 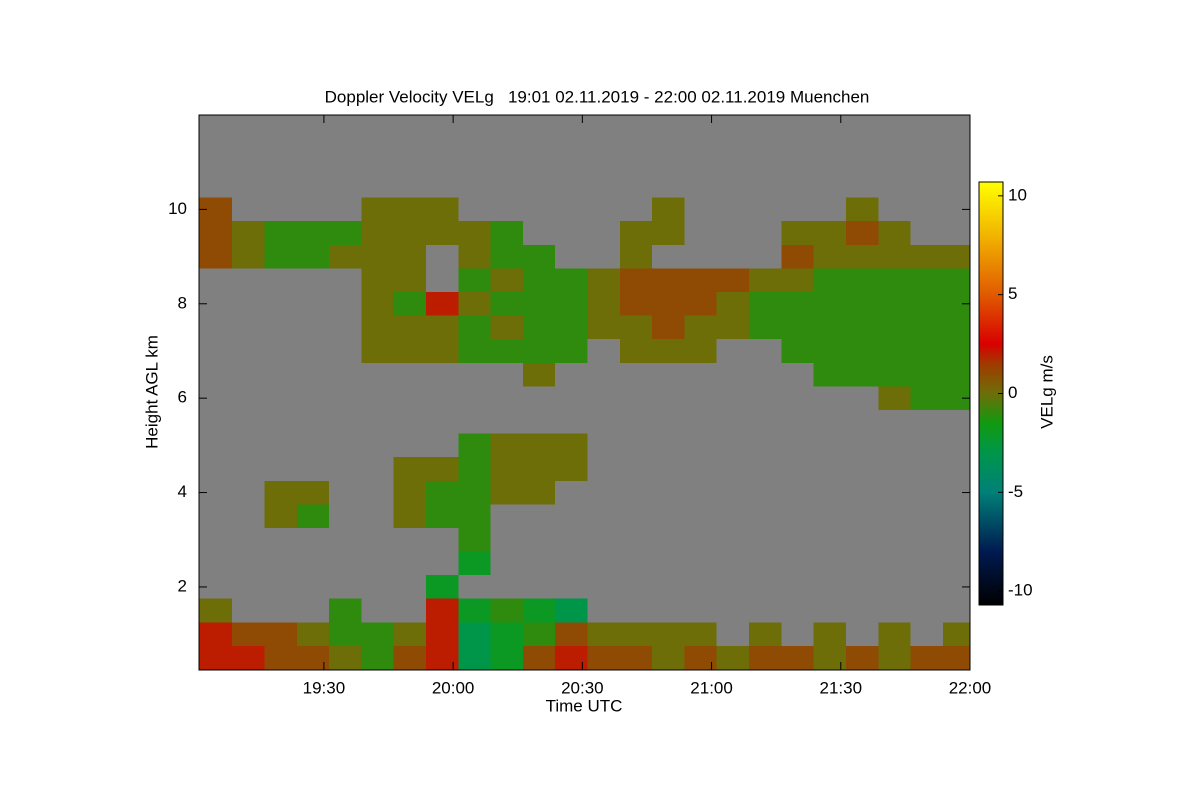 What do you see at coordinates (453, 687) in the screenshot?
I see `x-tick-label: 20:00` at bounding box center [453, 687].